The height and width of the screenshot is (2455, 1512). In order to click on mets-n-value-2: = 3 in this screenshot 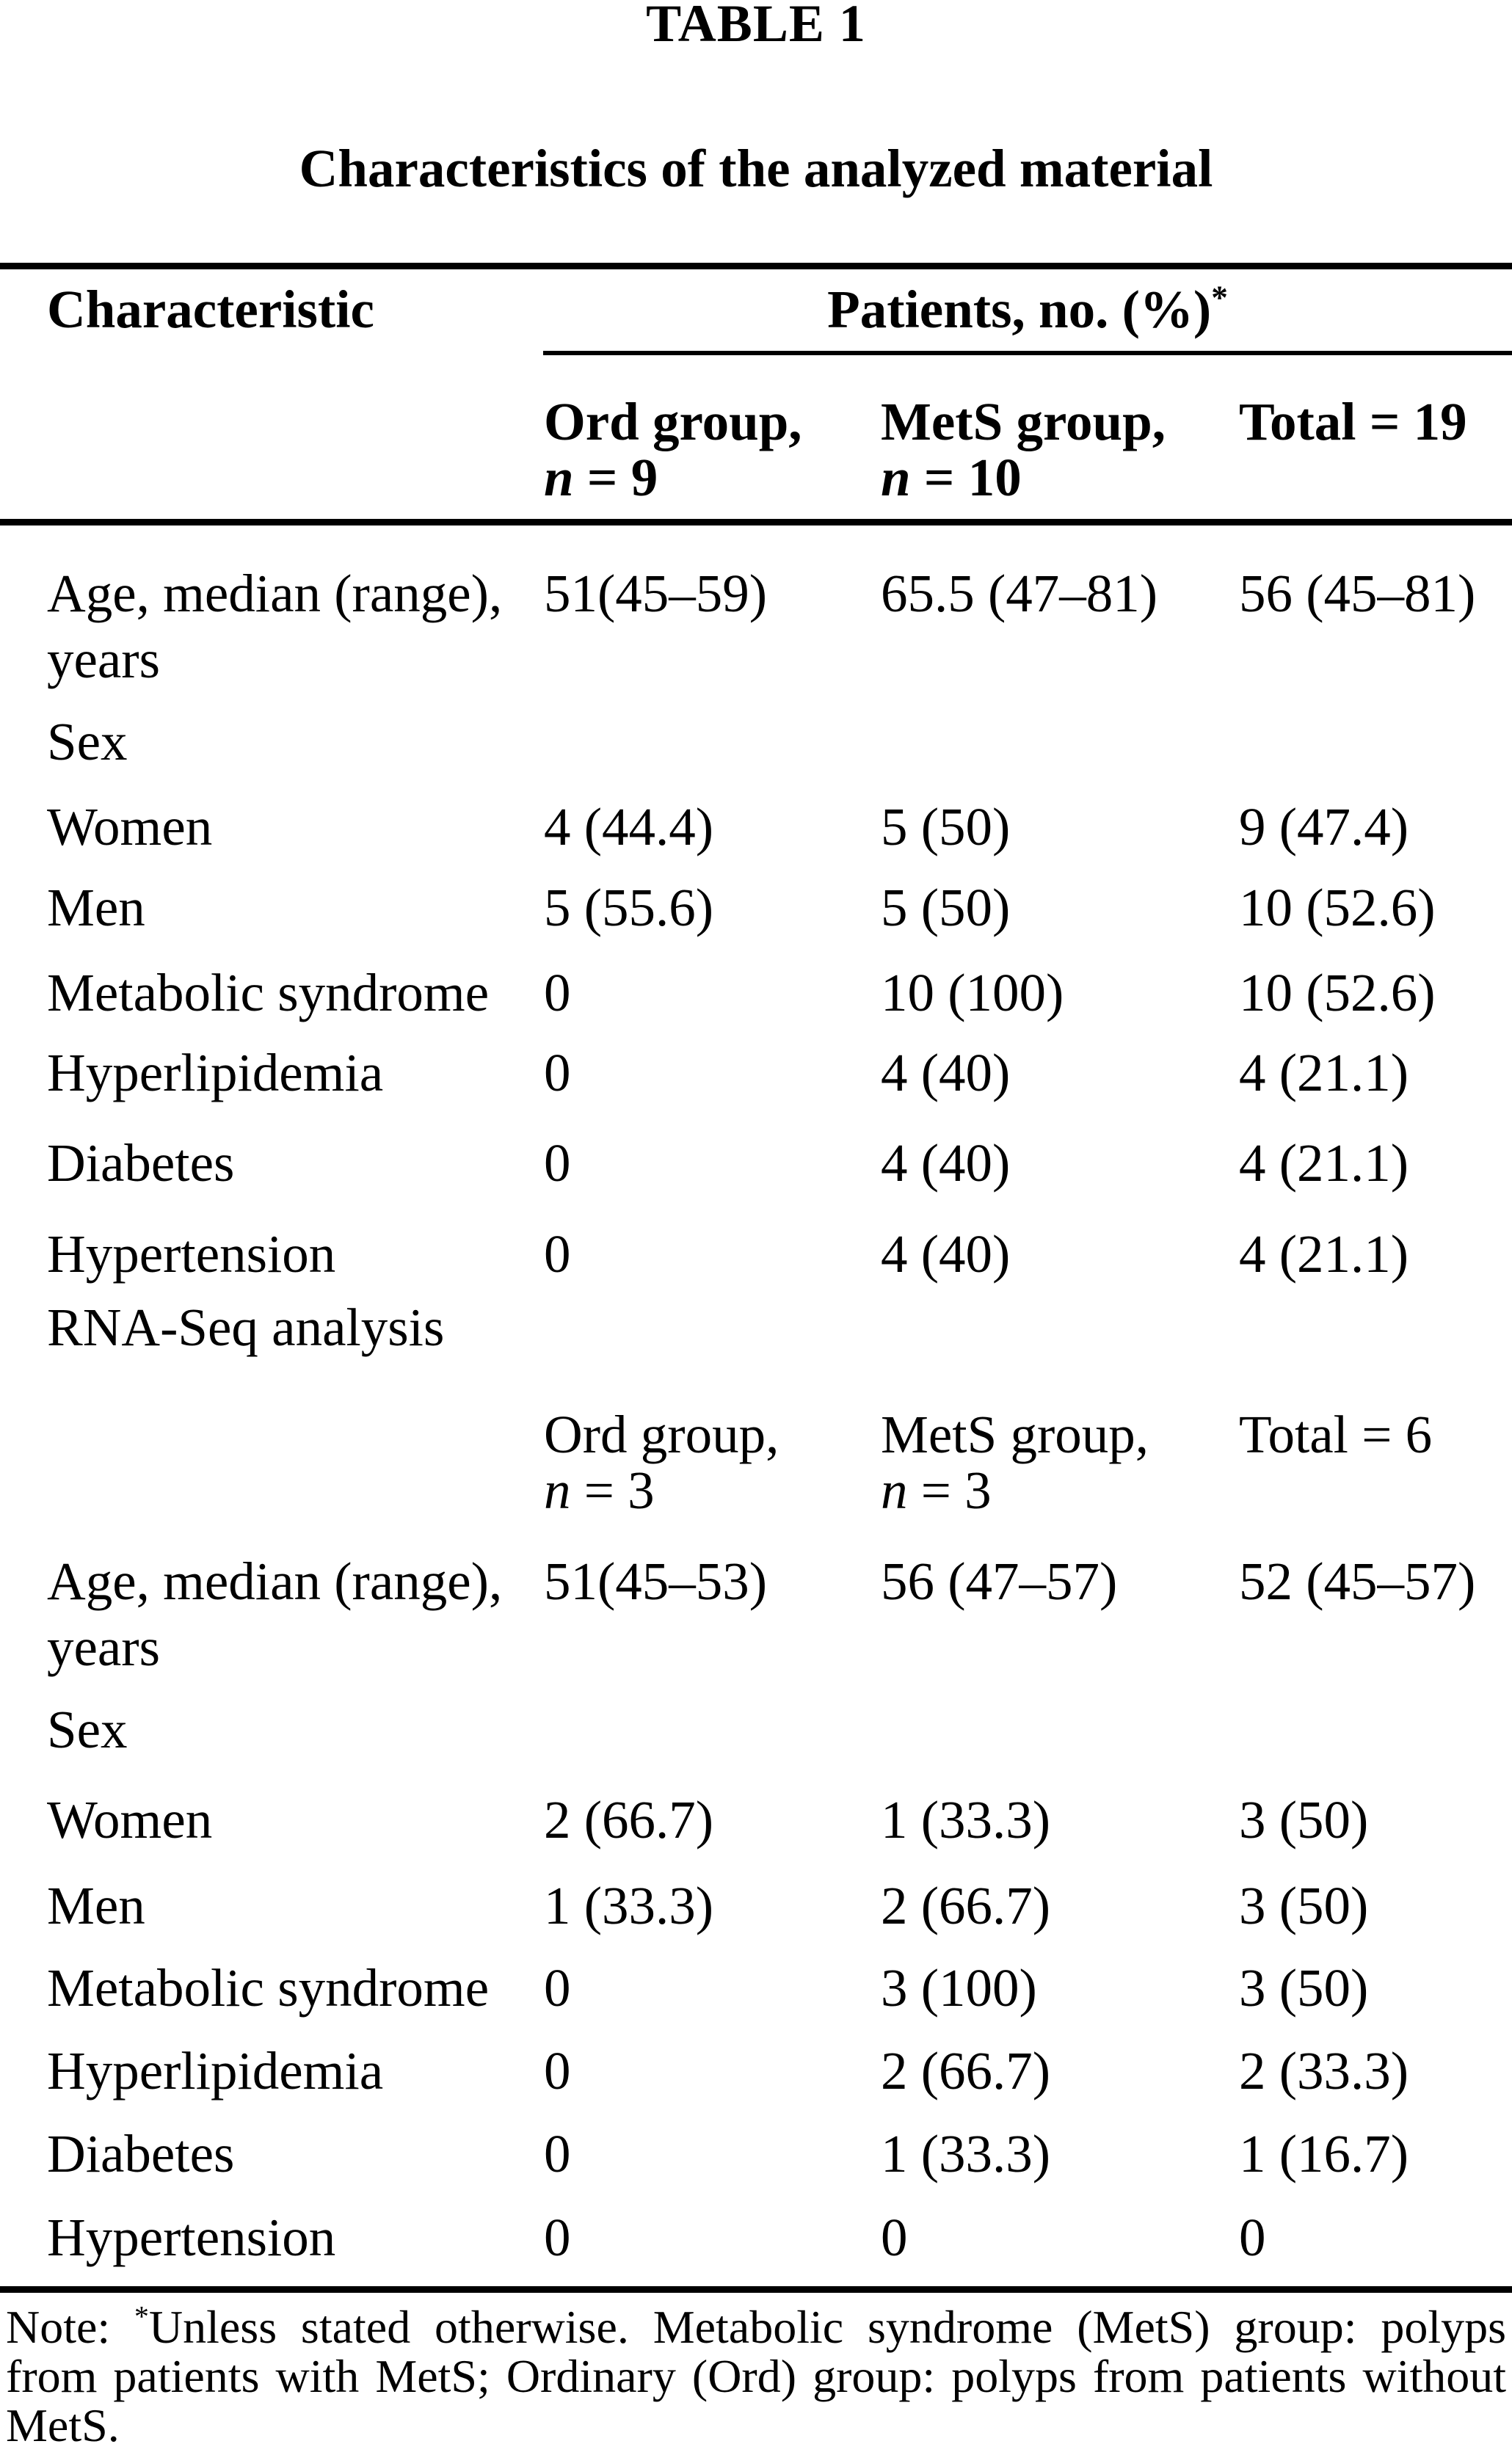, I will do `click(949, 1490)`.